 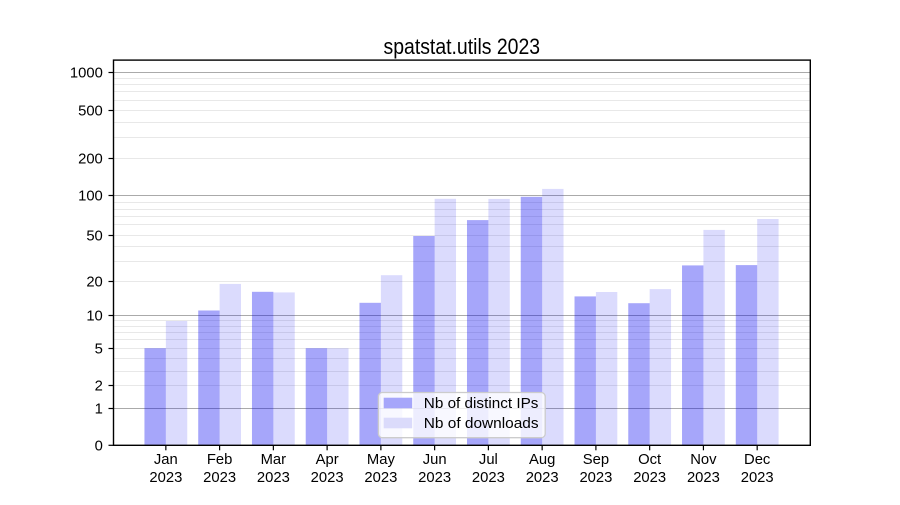 I want to click on svg-text: 1000, so click(x=86, y=74).